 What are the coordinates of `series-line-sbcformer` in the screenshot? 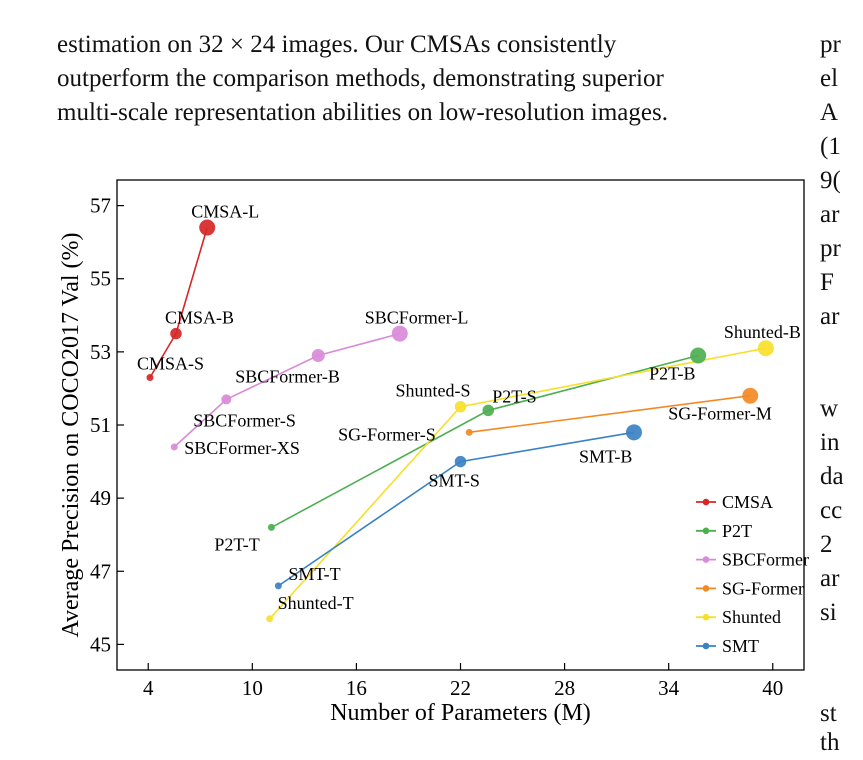 It's located at (287, 390).